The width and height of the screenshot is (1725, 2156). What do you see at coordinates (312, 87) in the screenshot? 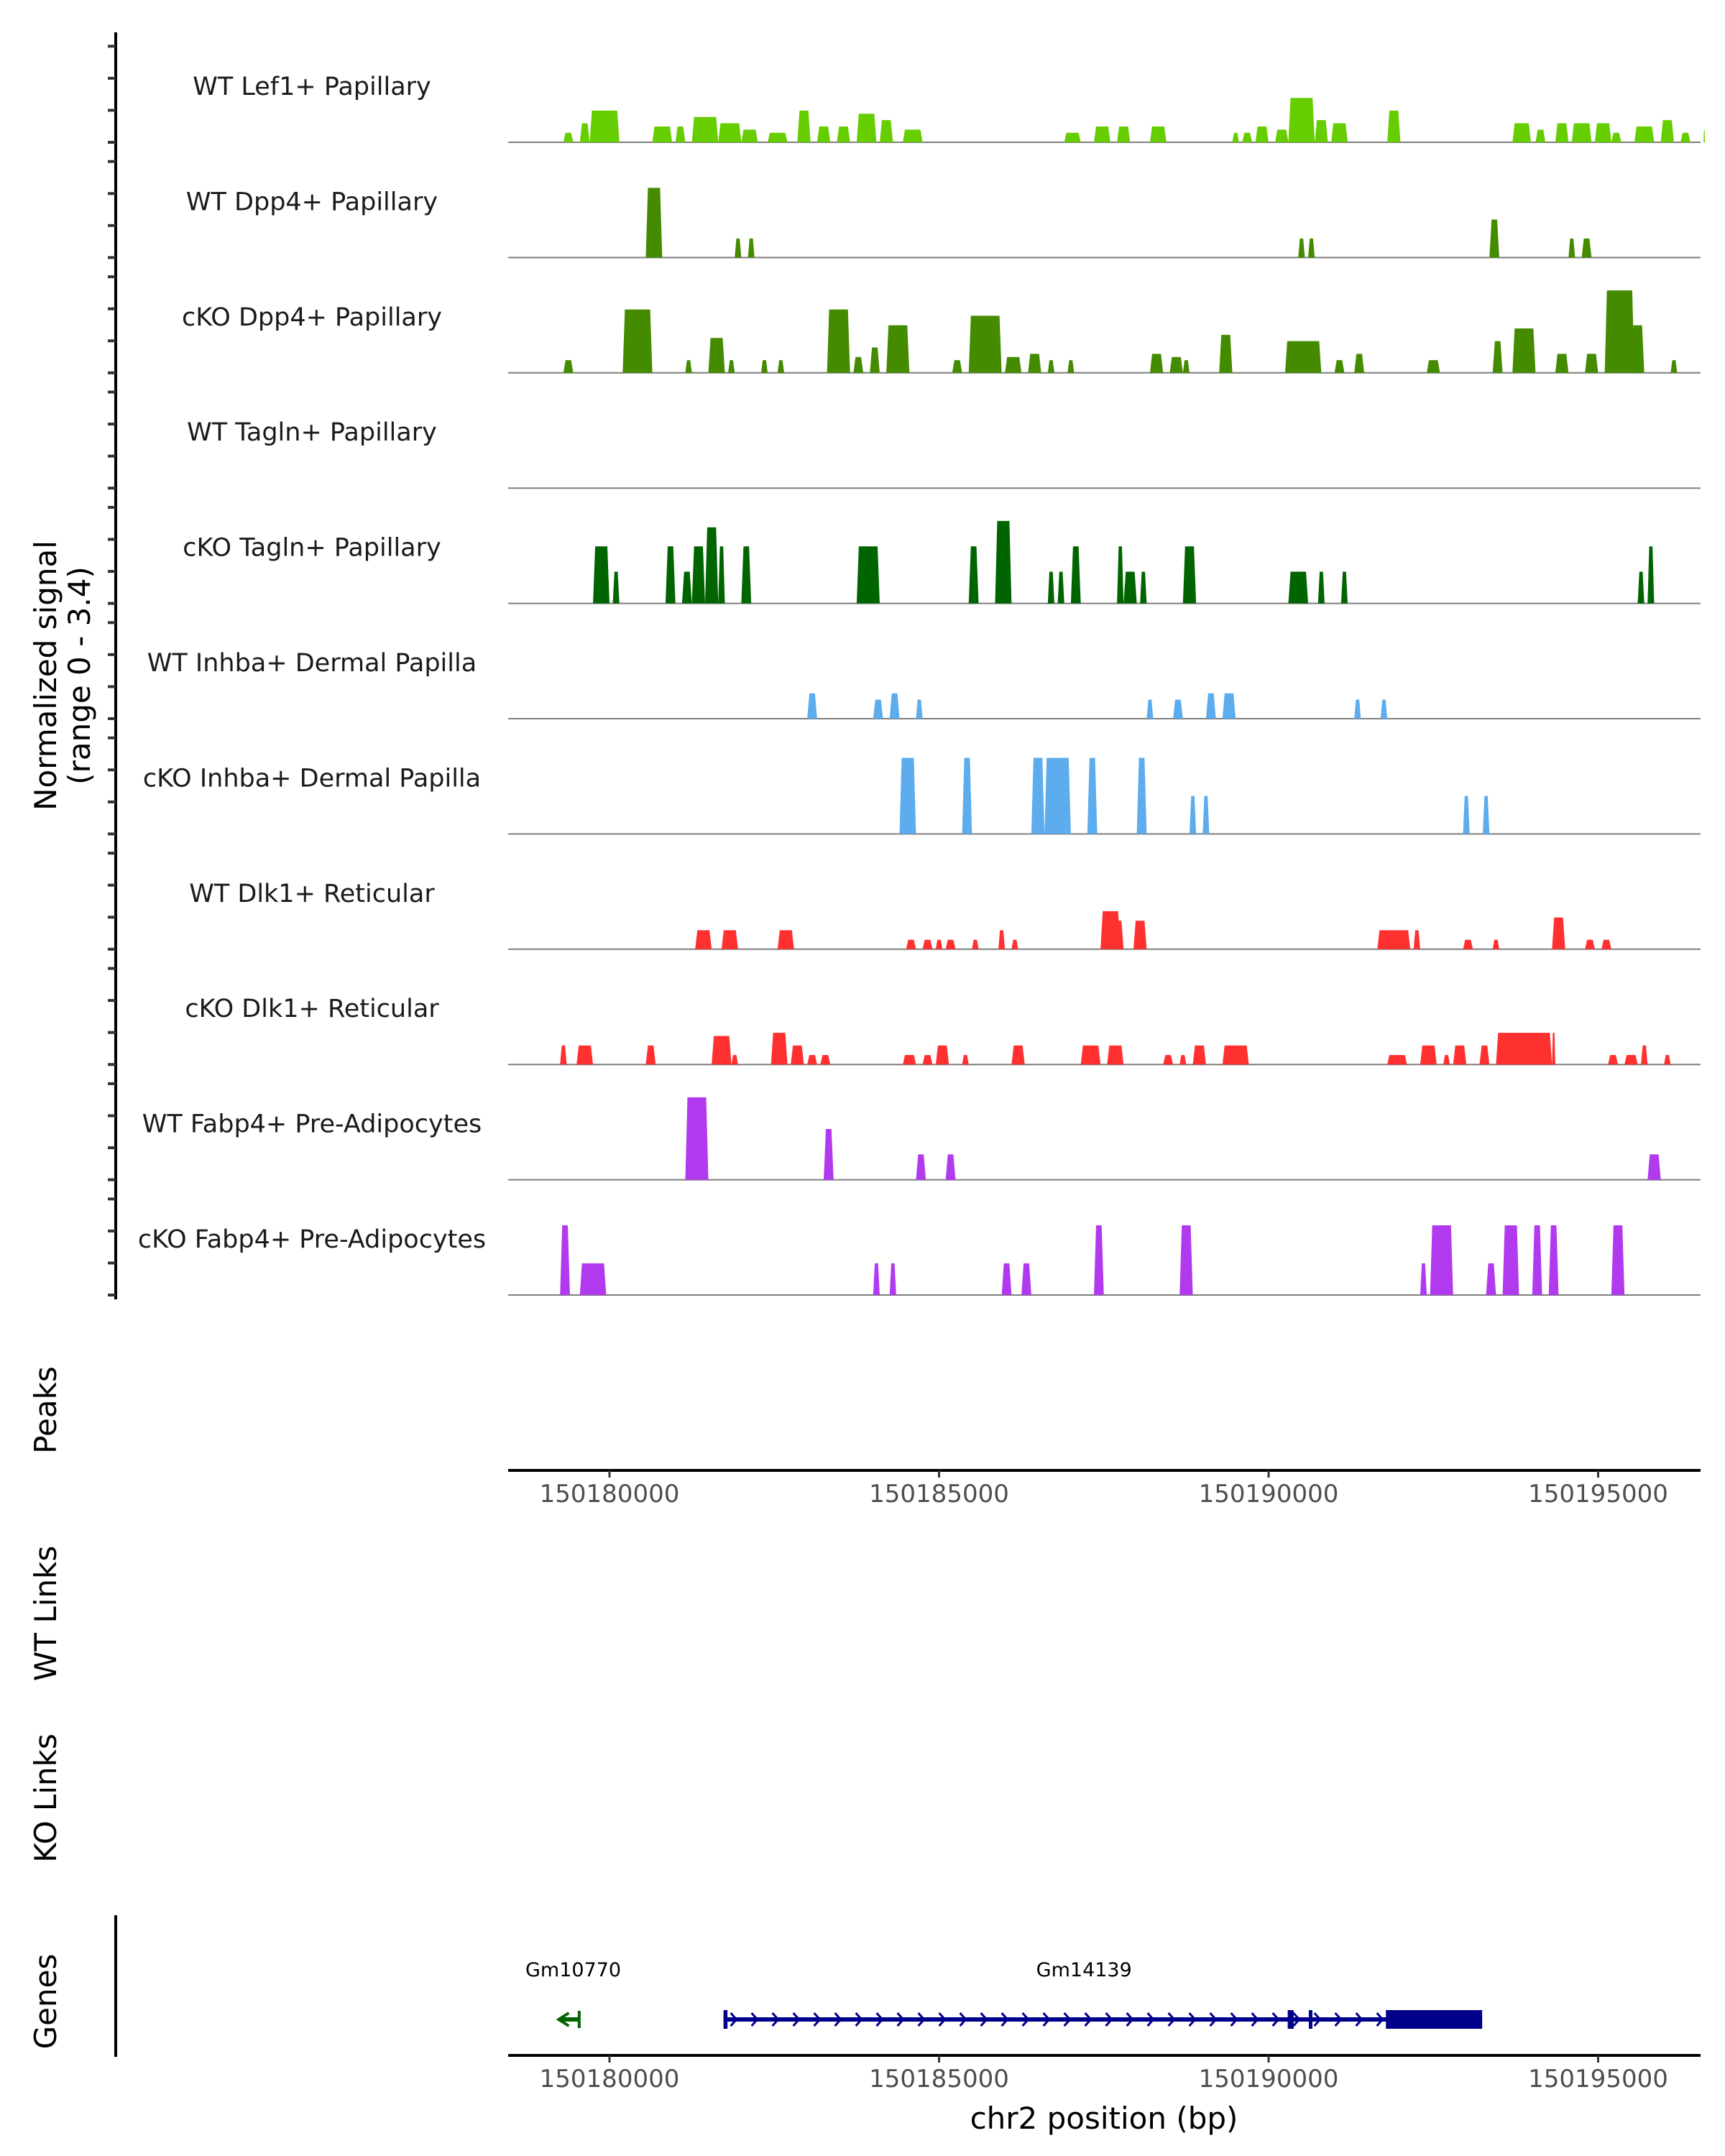
I see `track-label: WT Lef1+ Papillary` at bounding box center [312, 87].